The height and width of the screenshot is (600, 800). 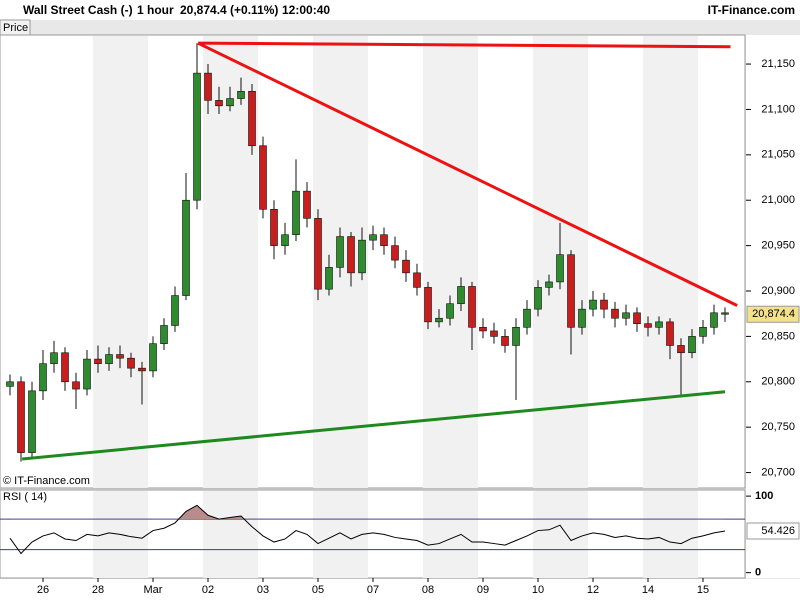 I want to click on last-price-tag, so click(x=773, y=314).